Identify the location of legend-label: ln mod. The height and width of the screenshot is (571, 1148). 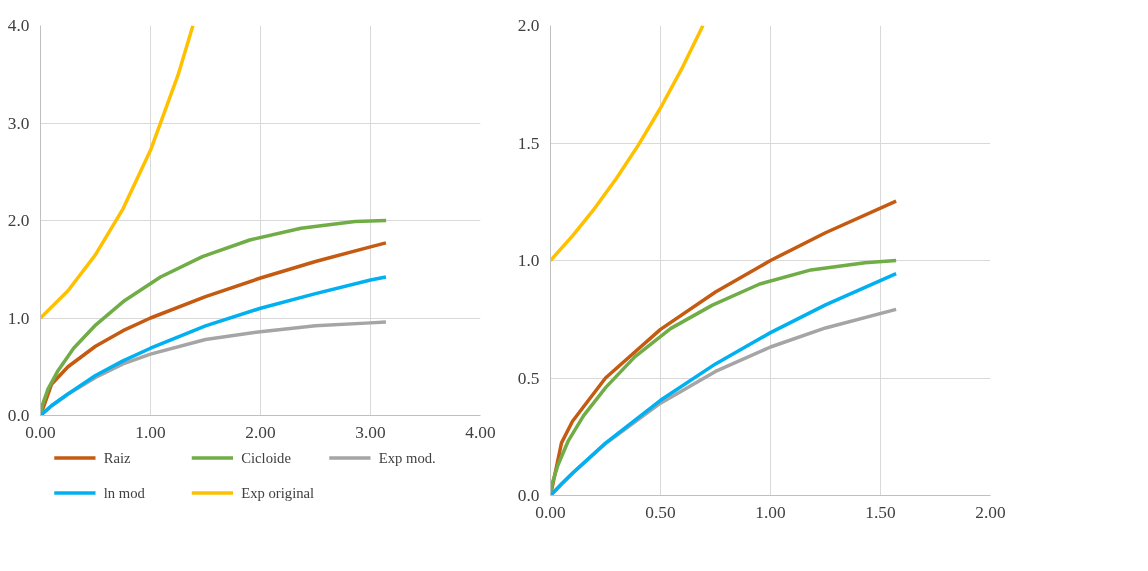
(124, 493).